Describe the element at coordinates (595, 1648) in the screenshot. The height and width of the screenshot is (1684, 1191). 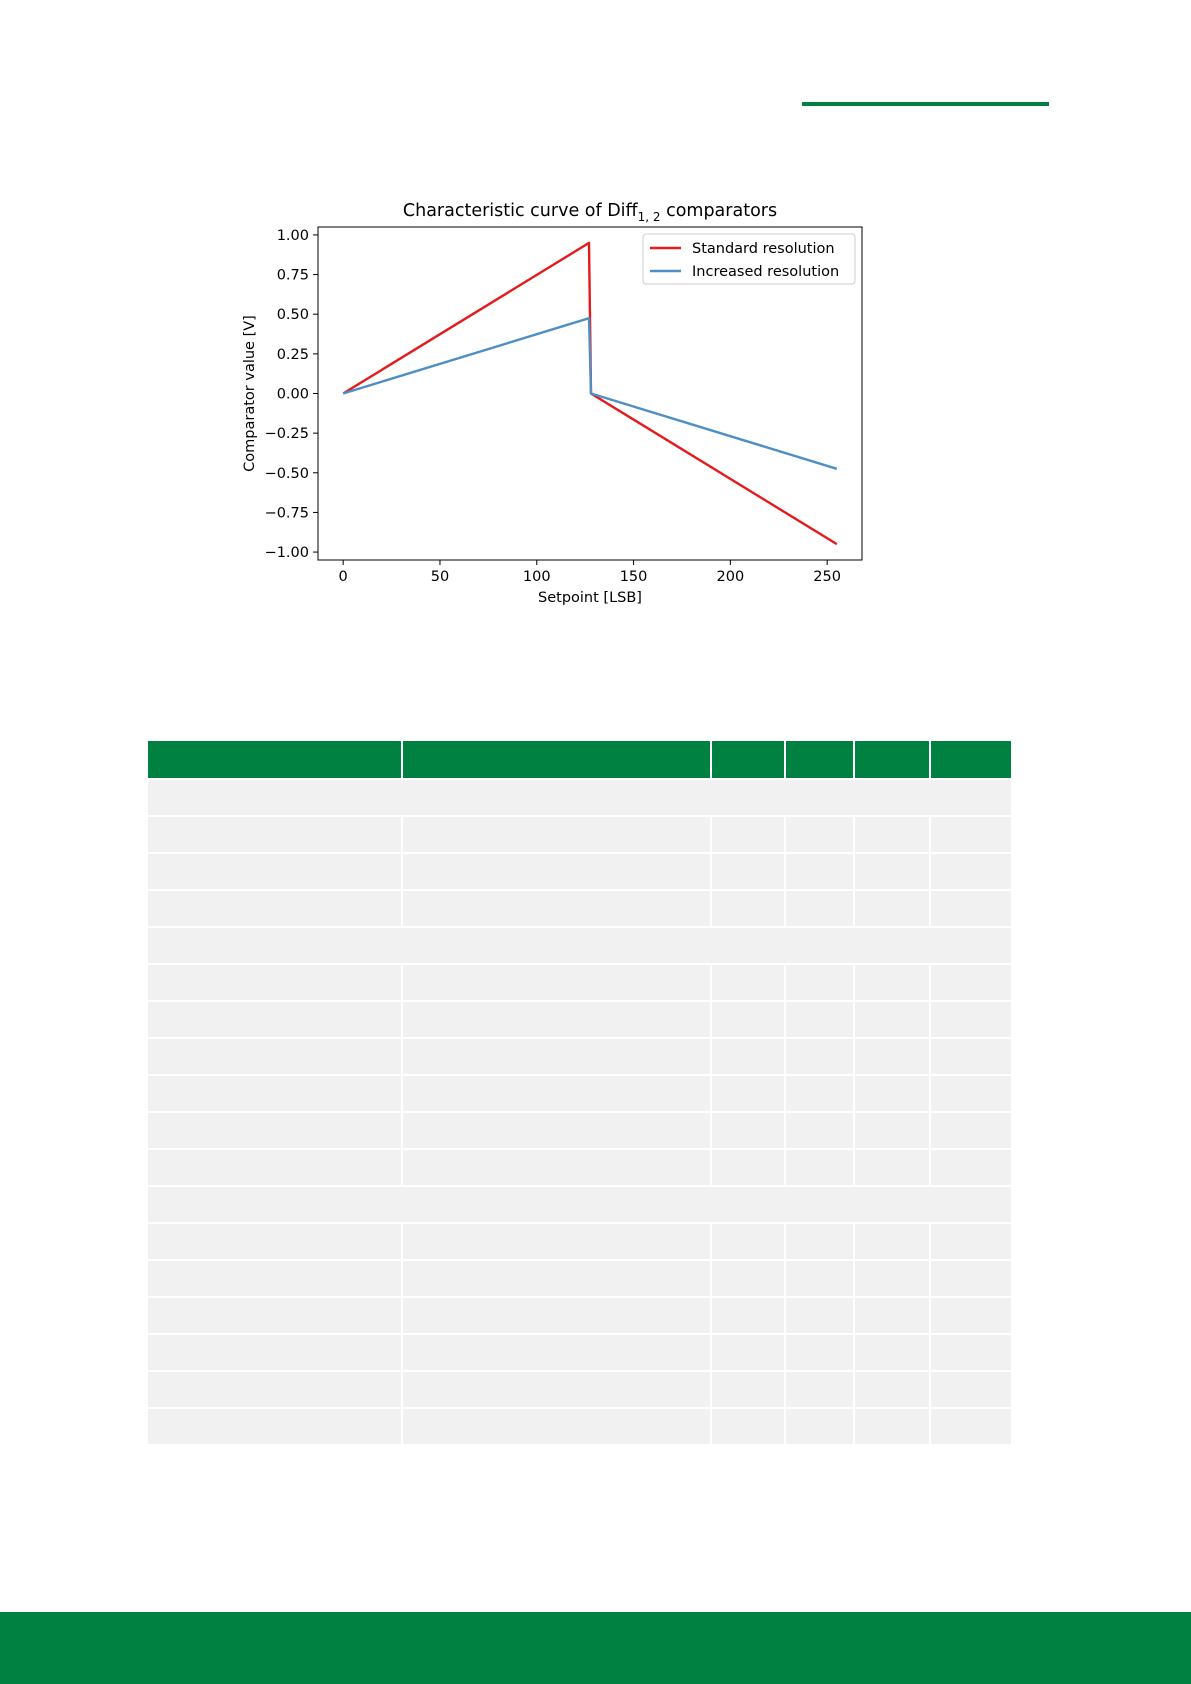
I see `footer-bar` at that location.